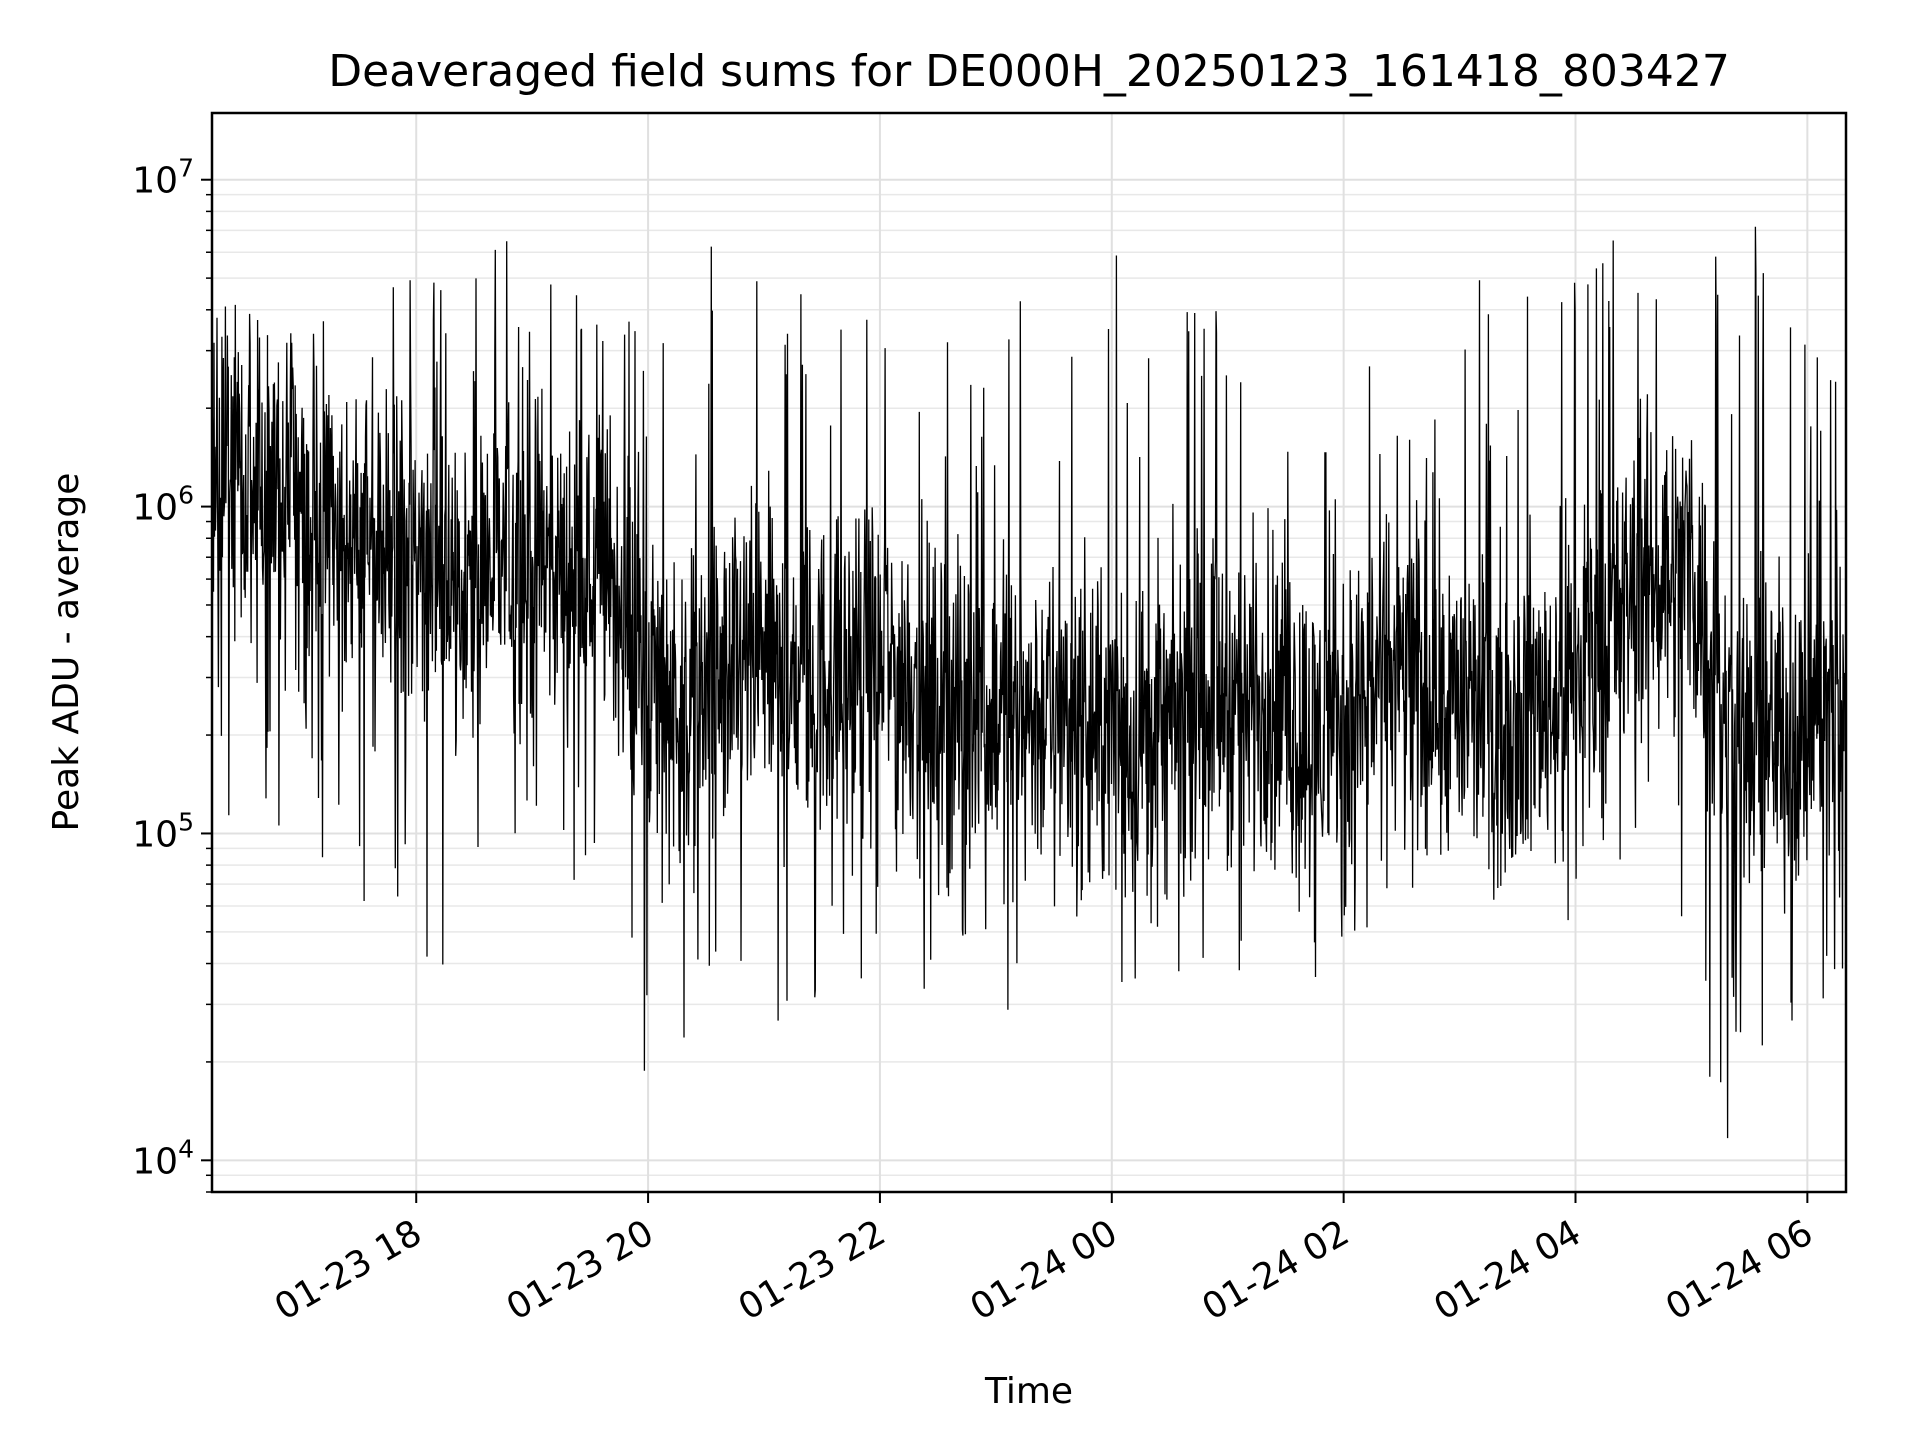 The width and height of the screenshot is (1920, 1440). I want to click on y-axis: 10⁴ 10⁵ 10⁶ 10⁷, so click(172, 668).